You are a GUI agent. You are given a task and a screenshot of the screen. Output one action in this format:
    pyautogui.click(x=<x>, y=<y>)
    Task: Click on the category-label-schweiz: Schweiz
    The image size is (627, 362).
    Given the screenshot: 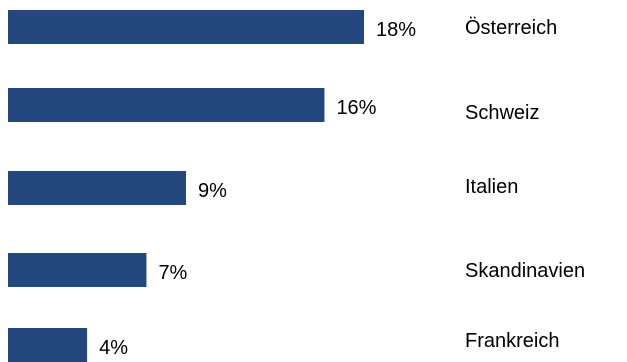 What is the action you would take?
    pyautogui.click(x=502, y=113)
    